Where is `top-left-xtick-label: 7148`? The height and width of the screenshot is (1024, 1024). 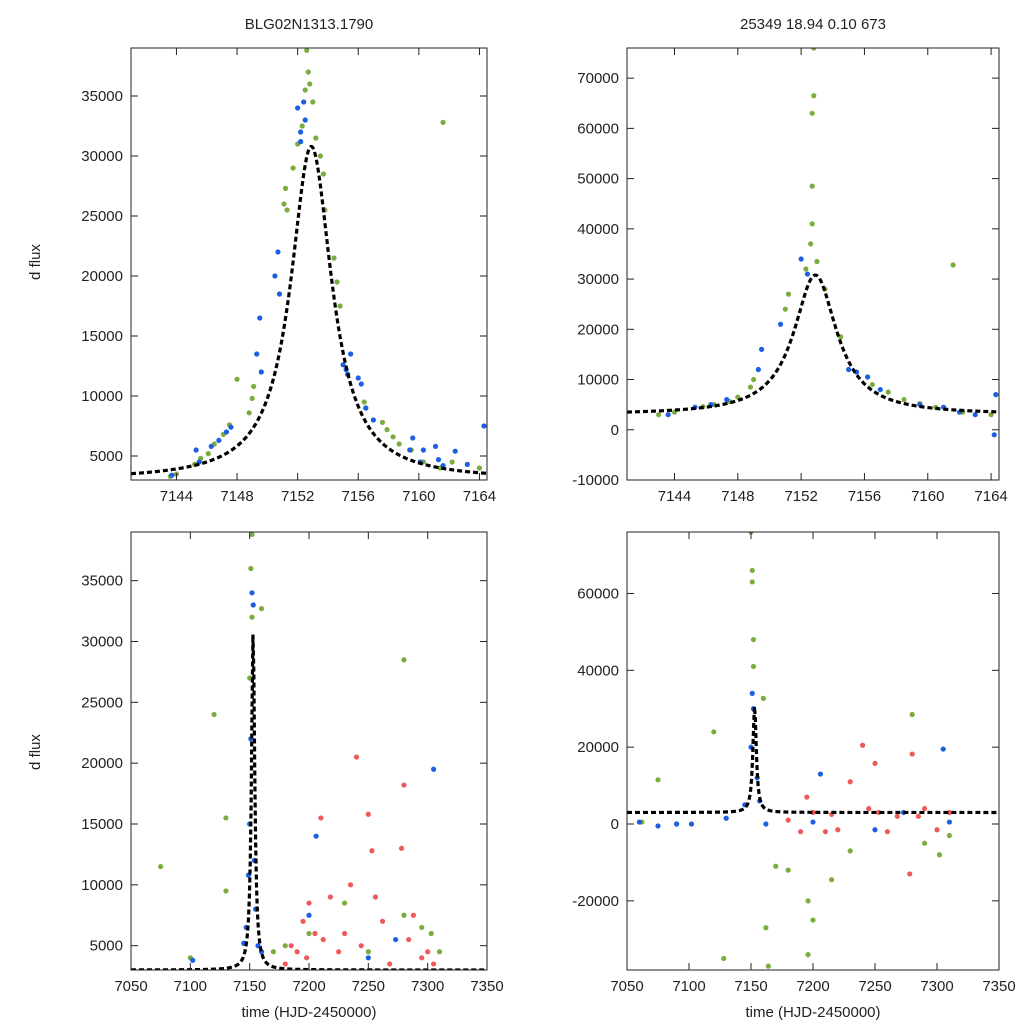
top-left-xtick-label: 7148 is located at coordinates (236, 496).